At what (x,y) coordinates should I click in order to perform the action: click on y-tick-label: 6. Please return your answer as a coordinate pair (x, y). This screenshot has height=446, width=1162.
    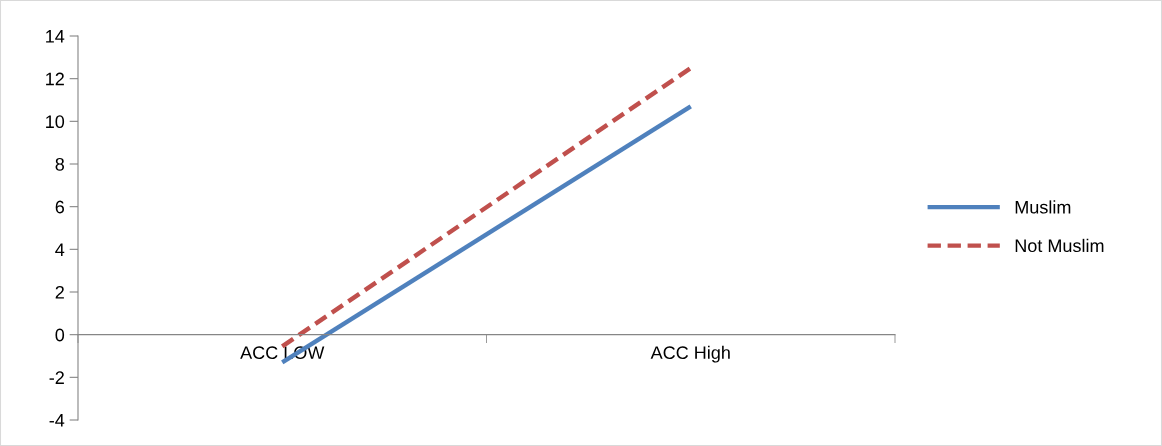
    Looking at the image, I should click on (60, 207).